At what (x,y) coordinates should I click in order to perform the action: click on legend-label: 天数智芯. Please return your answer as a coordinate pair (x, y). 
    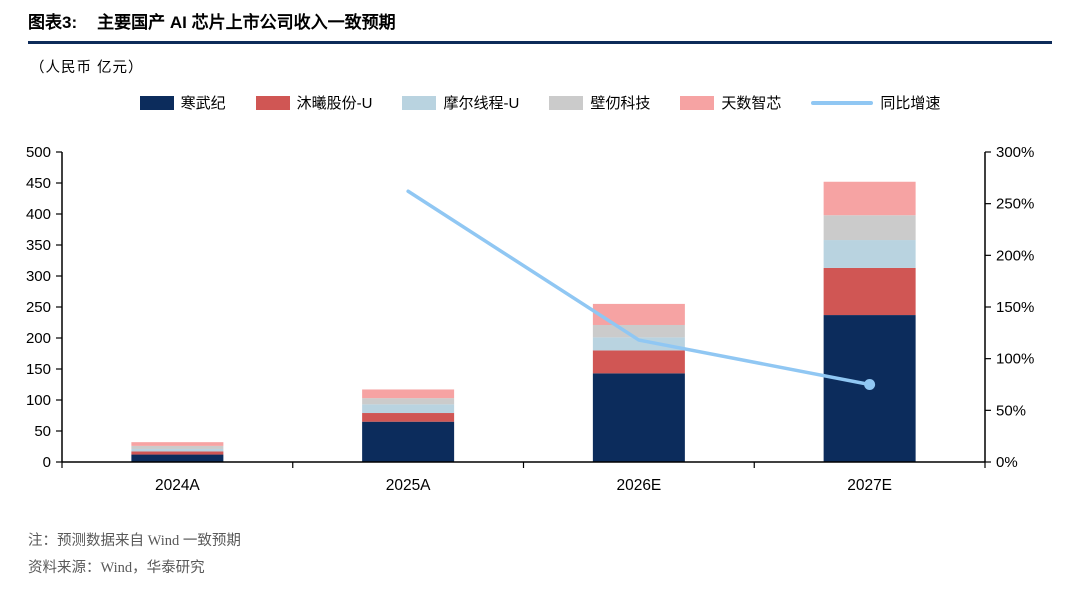
    Looking at the image, I should click on (751, 103).